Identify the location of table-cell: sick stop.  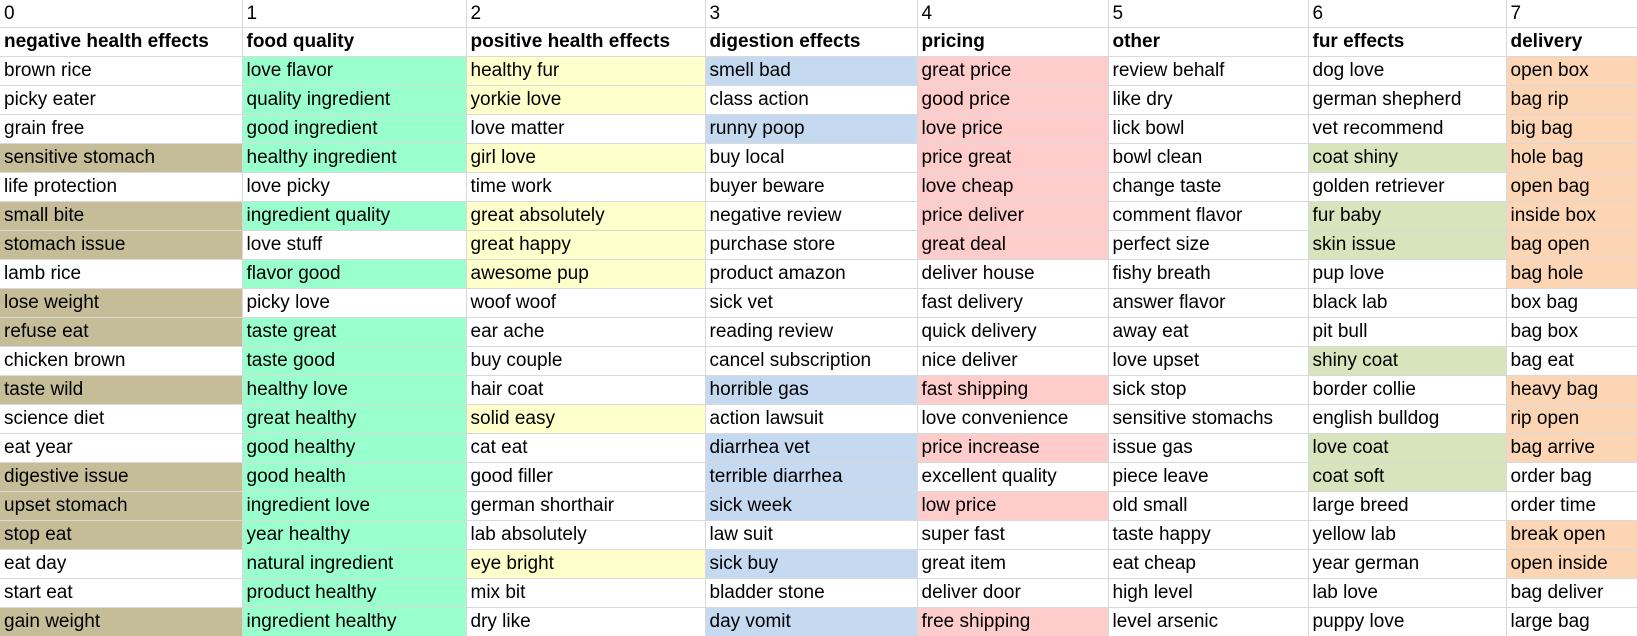
(1208, 390).